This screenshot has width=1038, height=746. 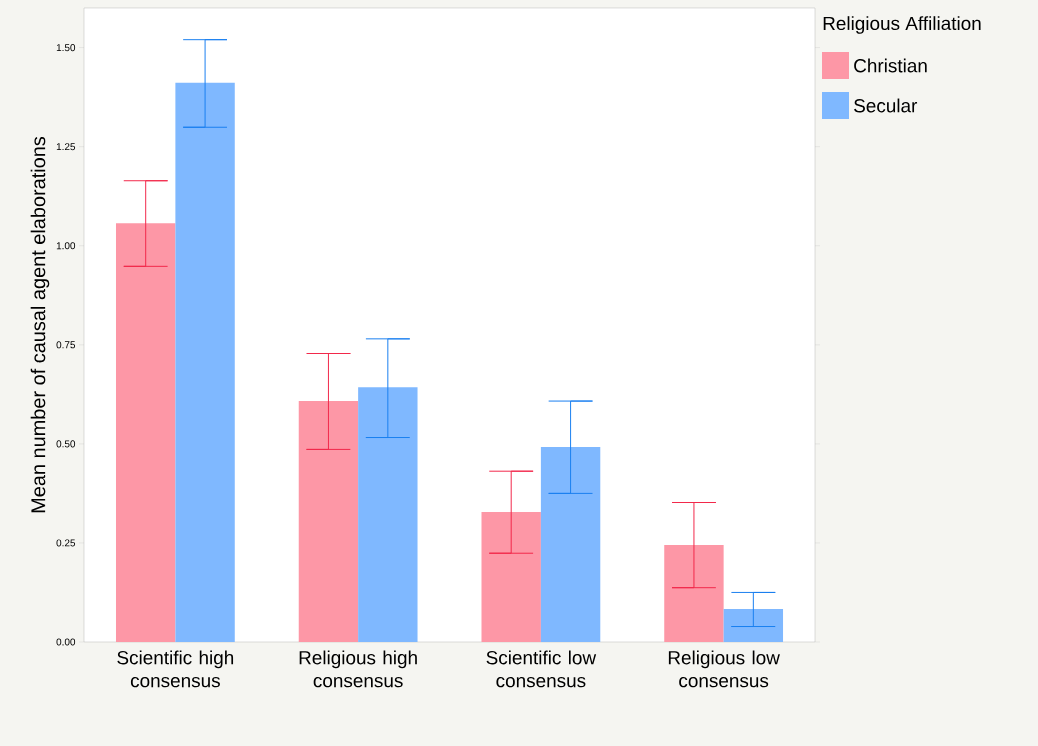 I want to click on y-tick-label: 0.75, so click(x=66, y=345).